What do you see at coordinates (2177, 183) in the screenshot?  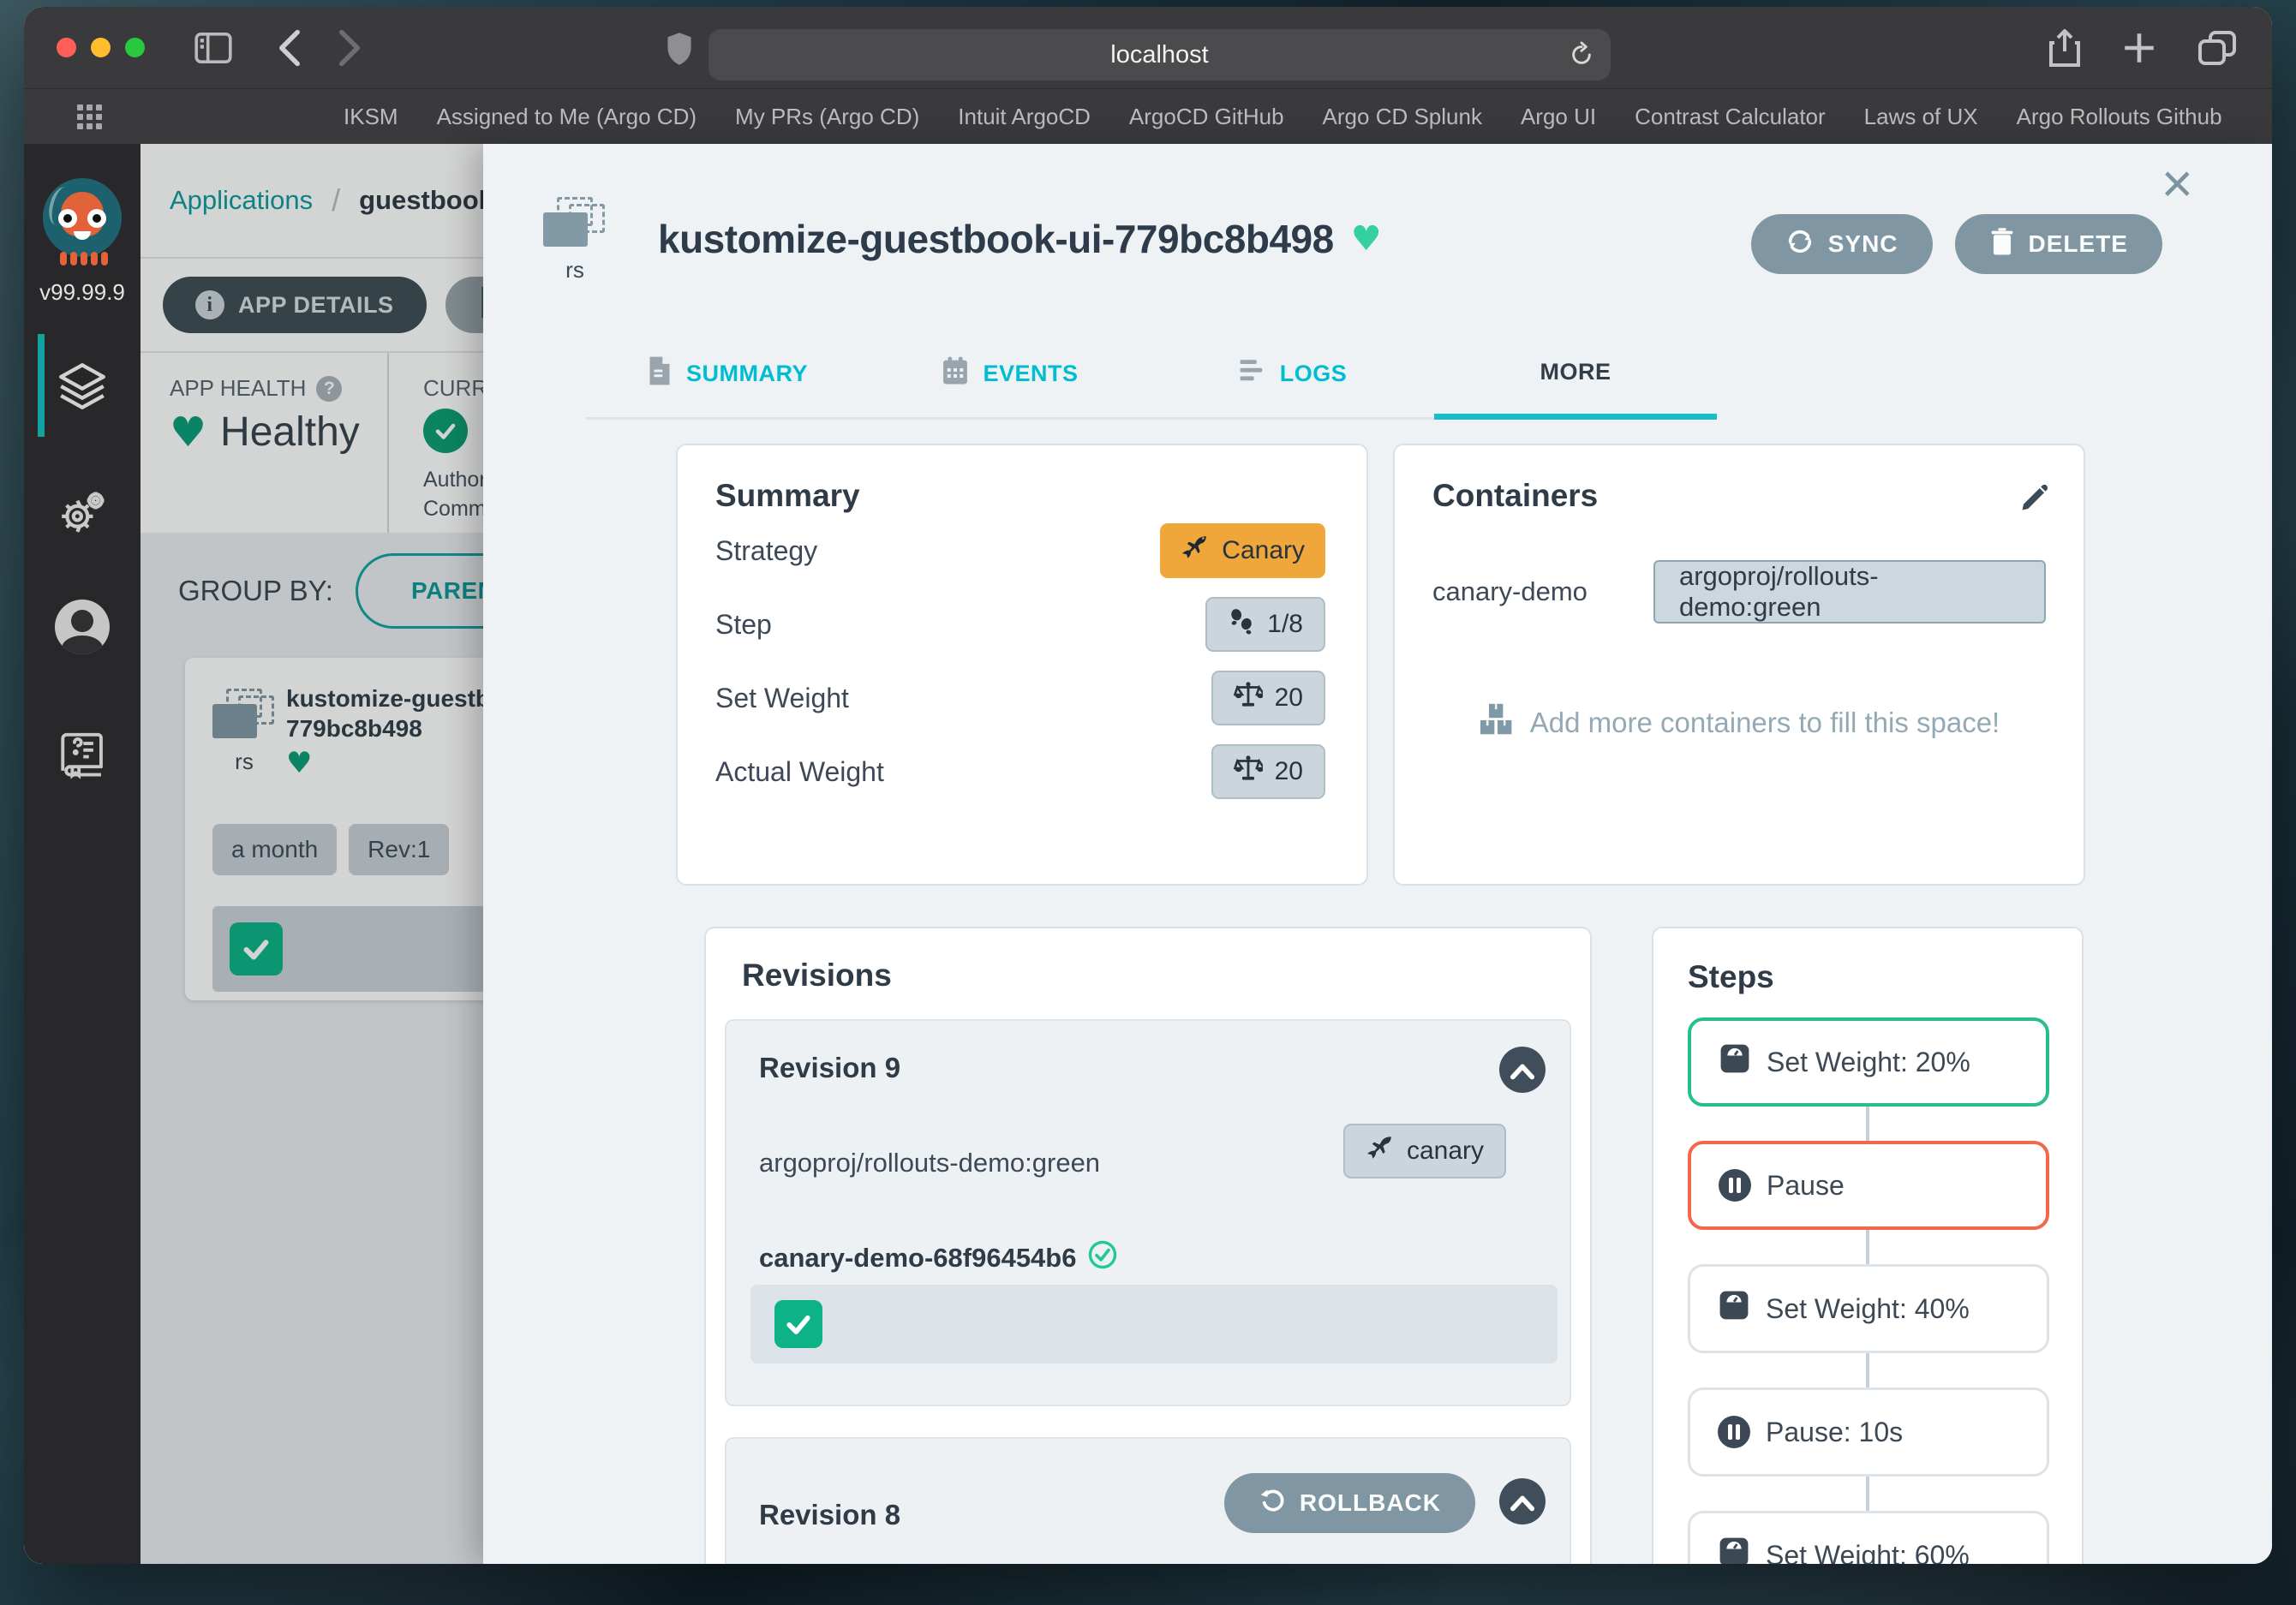 I see `close-icon: ×` at bounding box center [2177, 183].